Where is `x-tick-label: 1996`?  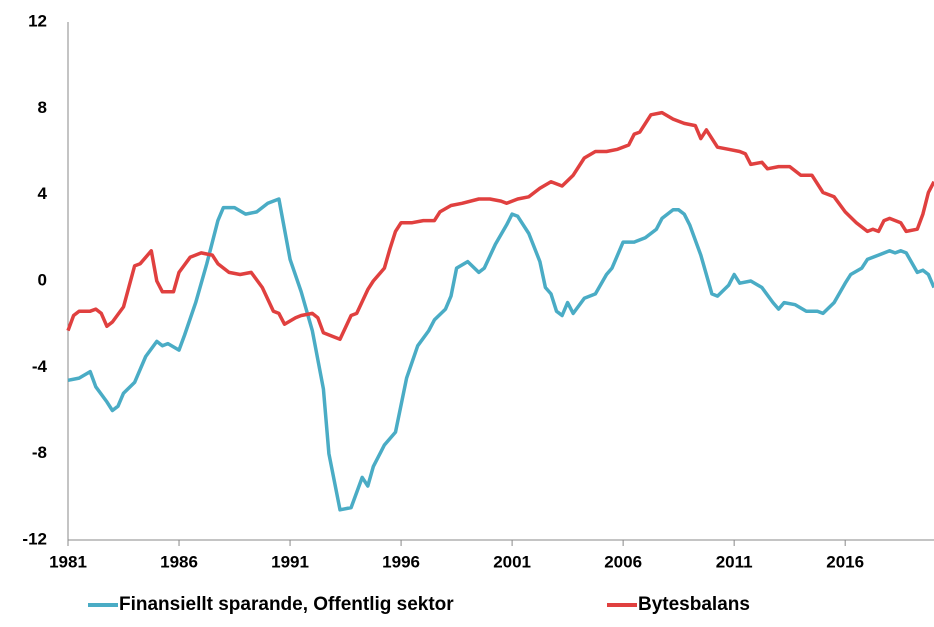 x-tick-label: 1996 is located at coordinates (401, 561).